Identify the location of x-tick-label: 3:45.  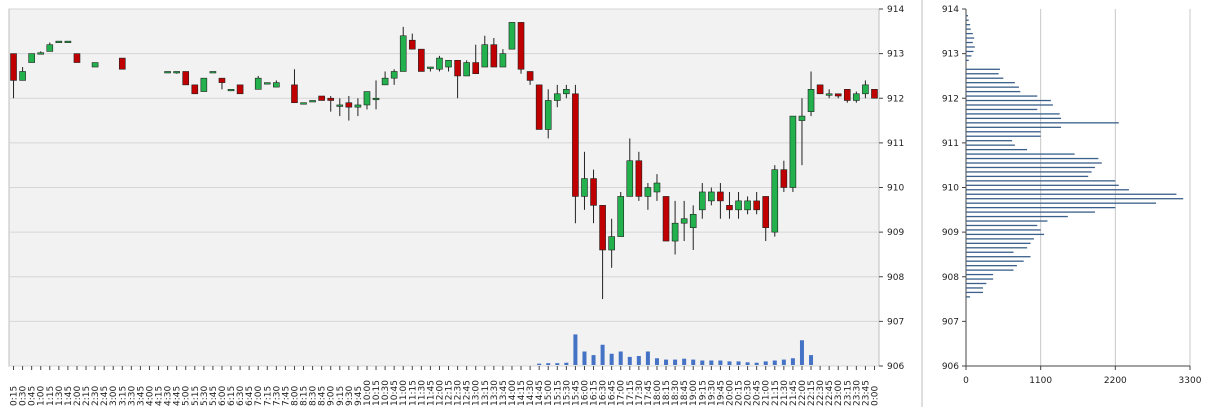
(141, 396).